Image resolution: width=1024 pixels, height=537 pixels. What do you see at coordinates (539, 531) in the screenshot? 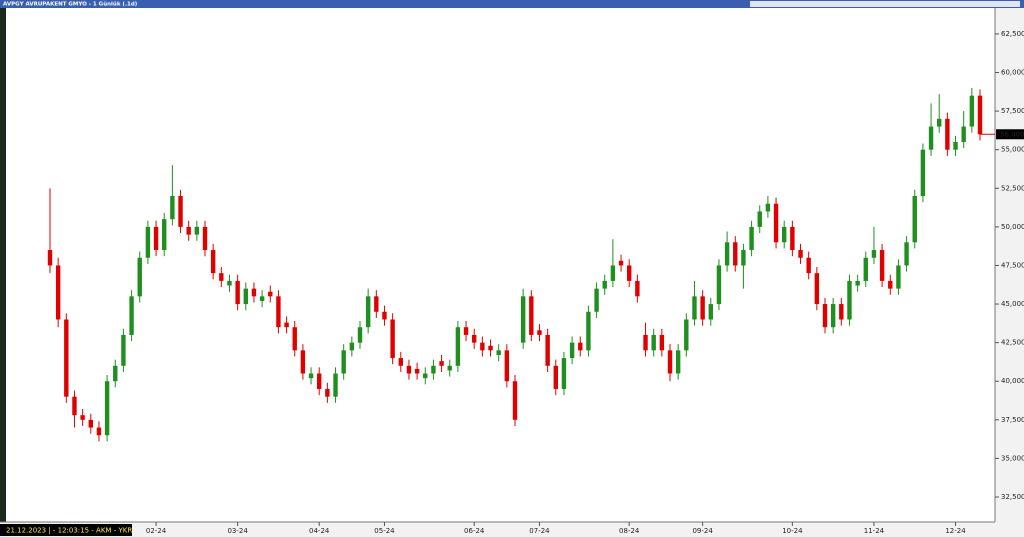
I see `x-tick-label: 07-24` at bounding box center [539, 531].